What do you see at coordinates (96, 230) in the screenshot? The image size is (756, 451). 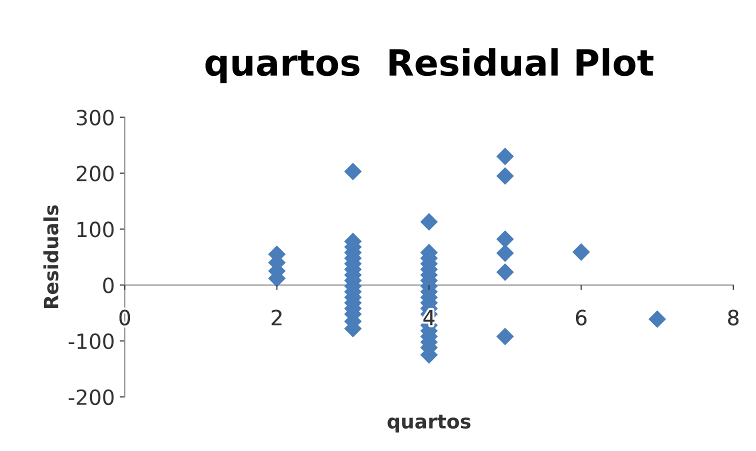 I see `y-tick-label: 100` at bounding box center [96, 230].